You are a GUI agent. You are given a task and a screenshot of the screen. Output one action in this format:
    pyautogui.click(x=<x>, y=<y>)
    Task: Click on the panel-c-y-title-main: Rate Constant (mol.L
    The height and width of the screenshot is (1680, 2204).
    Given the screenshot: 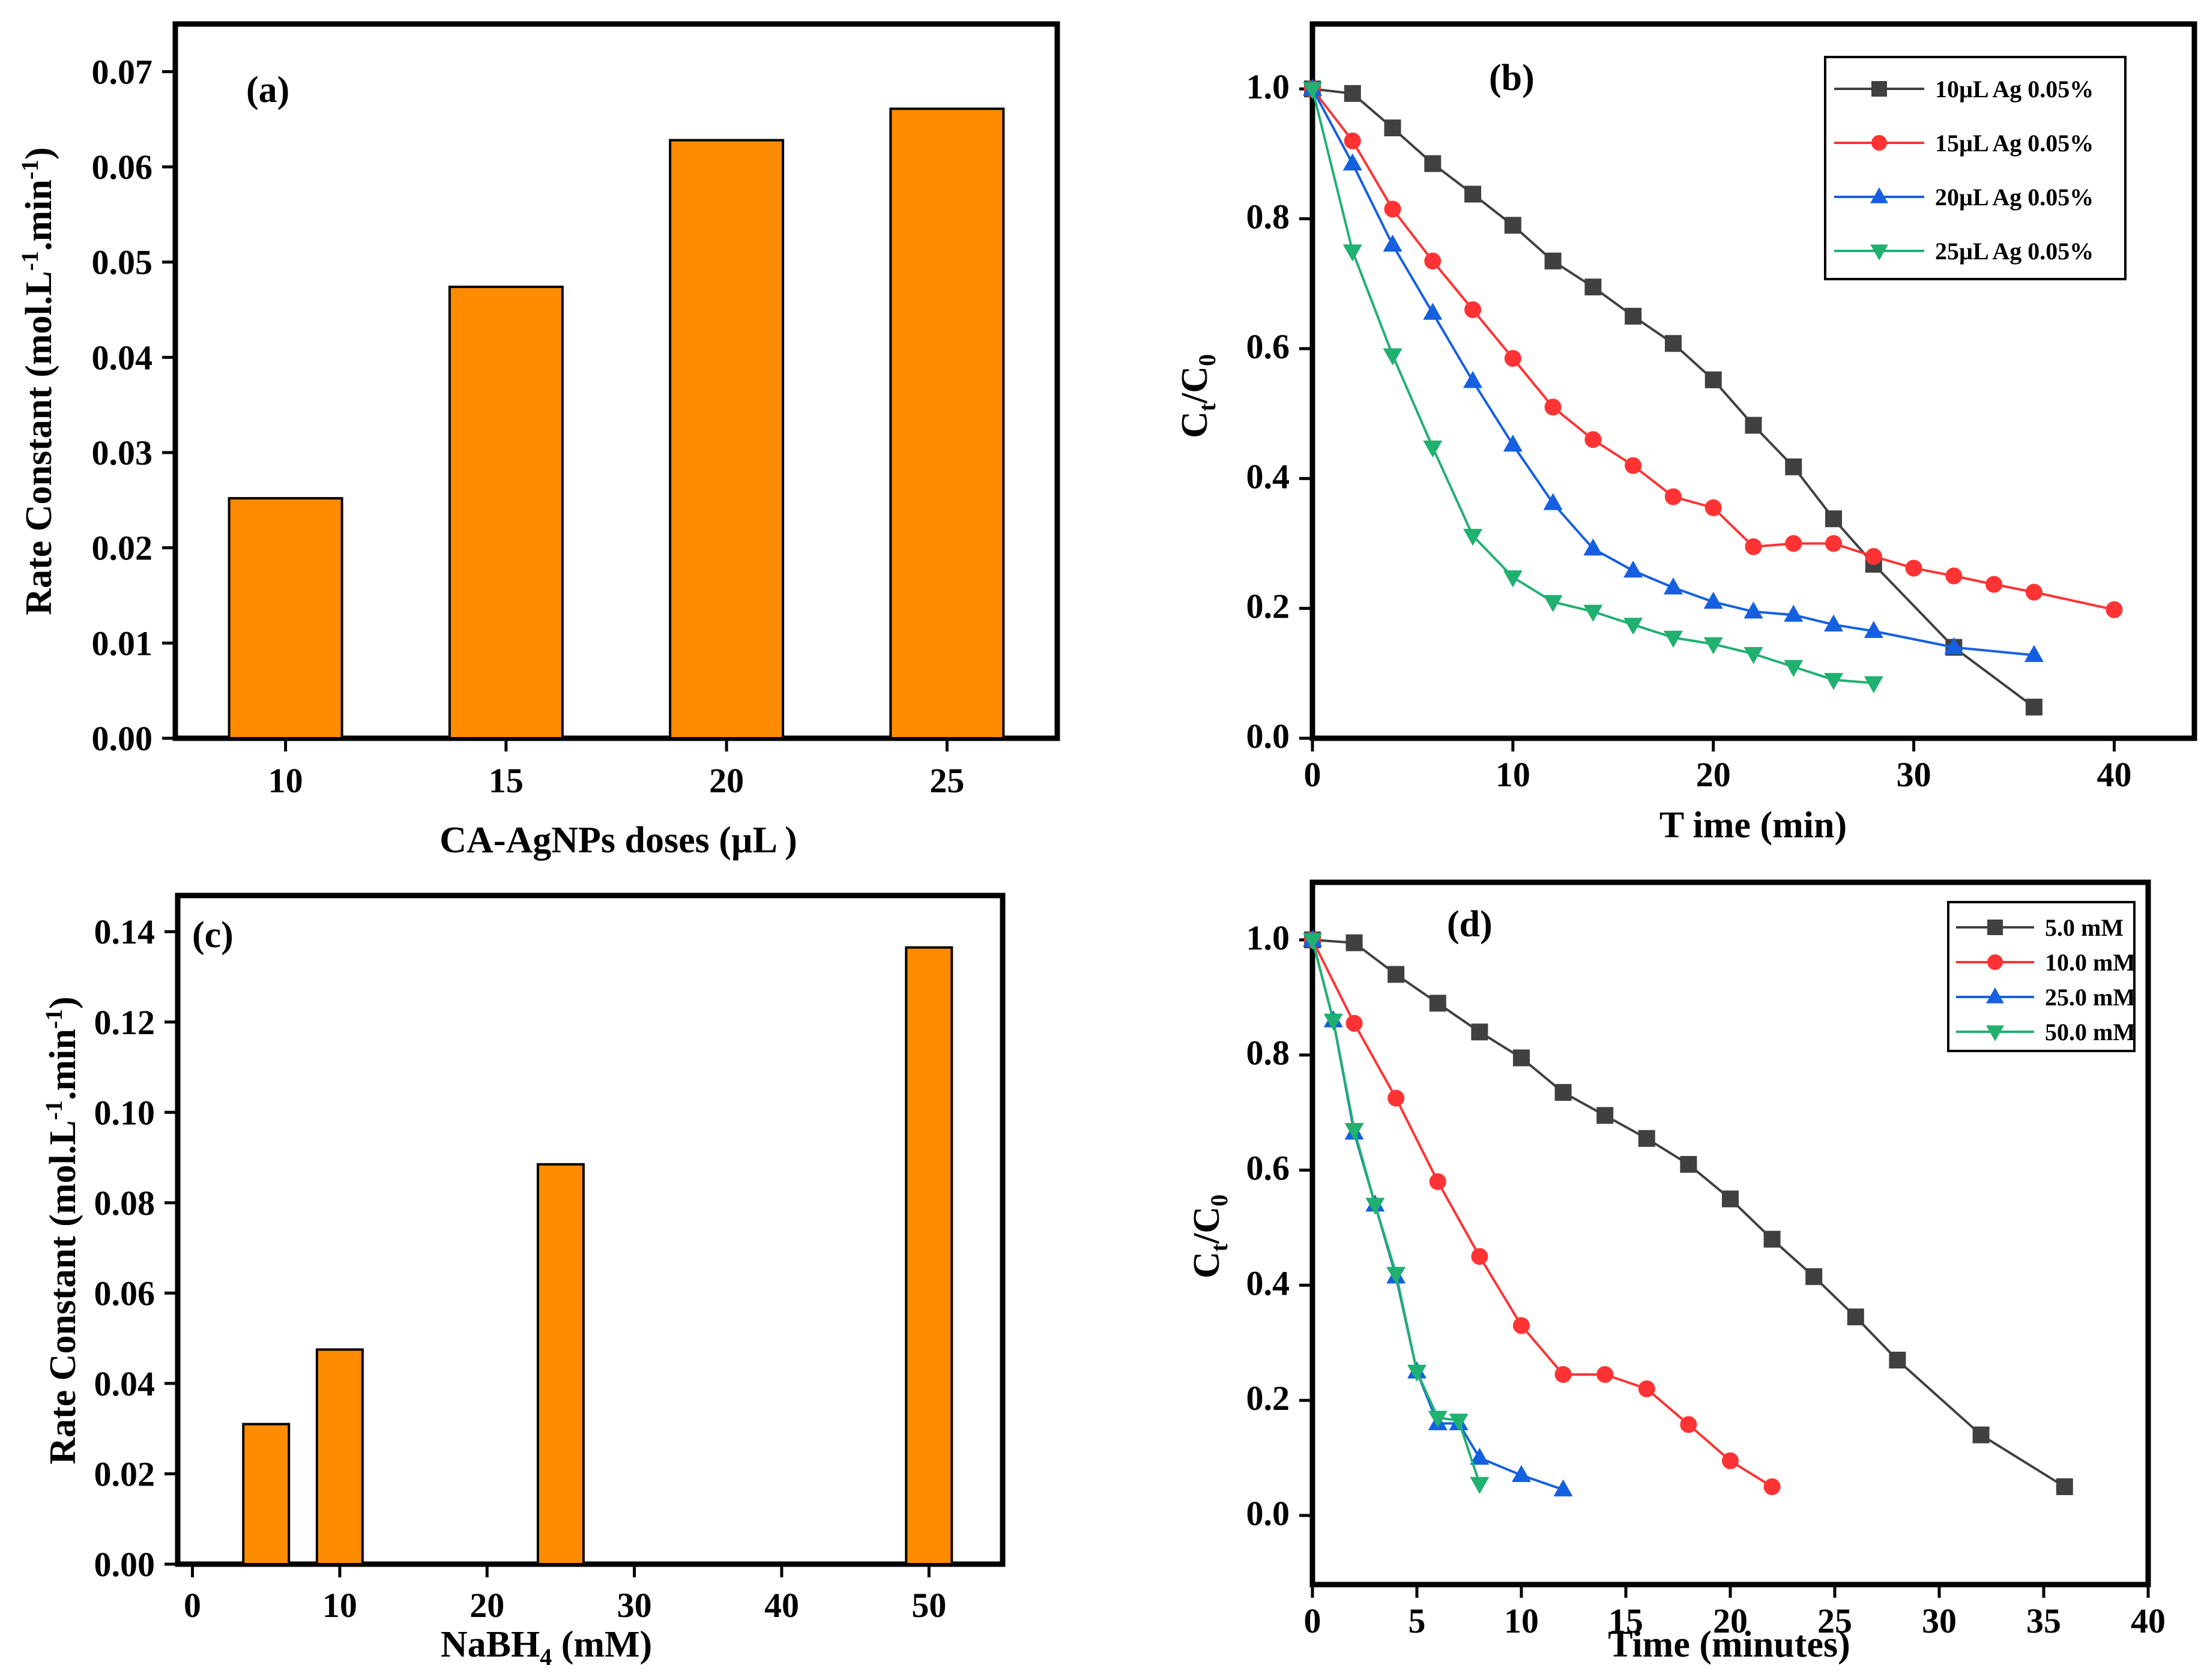 What is the action you would take?
    pyautogui.click(x=63, y=1292)
    